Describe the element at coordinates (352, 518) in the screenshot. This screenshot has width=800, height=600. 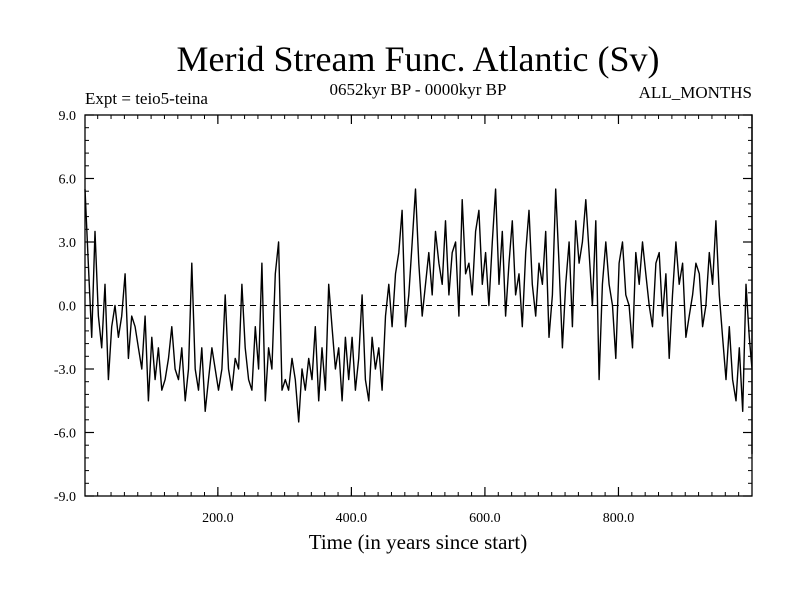
I see `x-tick-label: 400.0` at that location.